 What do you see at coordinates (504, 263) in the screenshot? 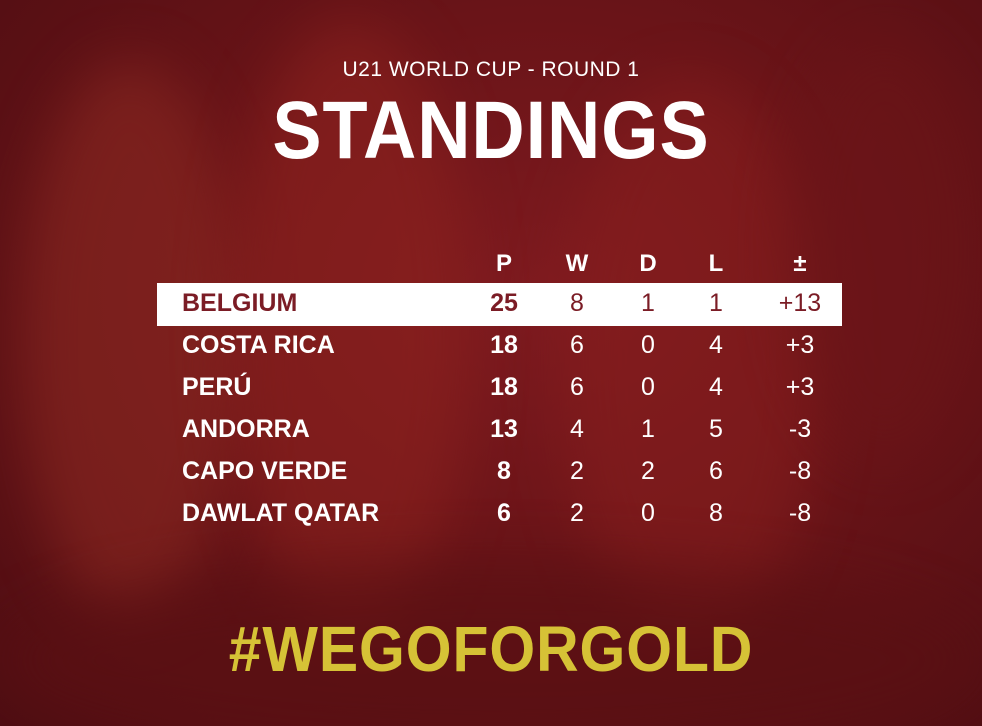
I see `column-header: P` at bounding box center [504, 263].